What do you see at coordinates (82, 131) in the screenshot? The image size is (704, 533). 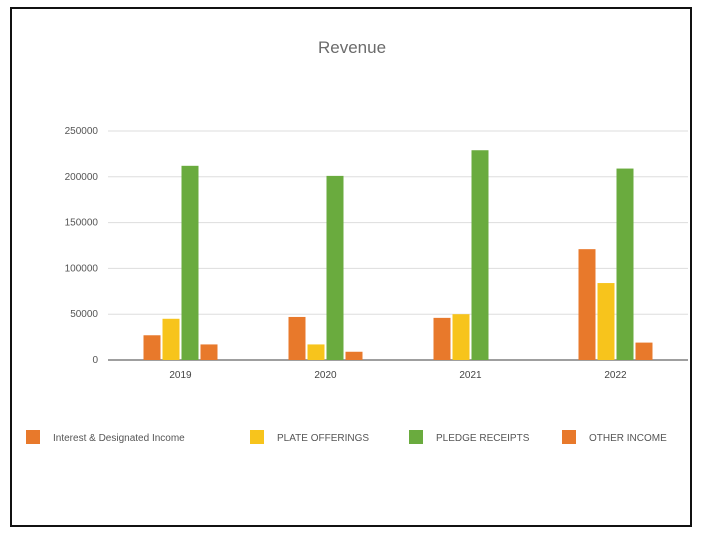 I see `y-tick-label: 250000` at bounding box center [82, 131].